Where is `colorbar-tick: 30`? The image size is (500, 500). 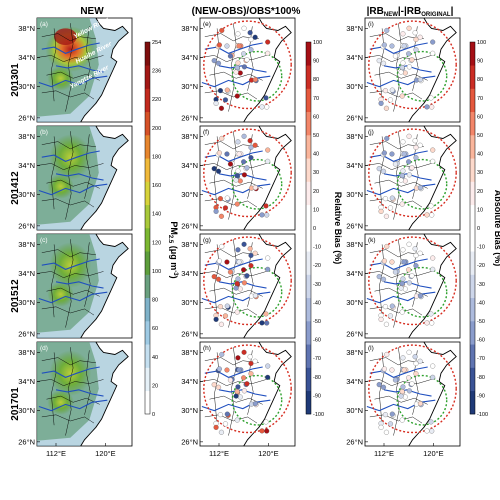
colorbar-tick: 30 is located at coordinates (480, 173).